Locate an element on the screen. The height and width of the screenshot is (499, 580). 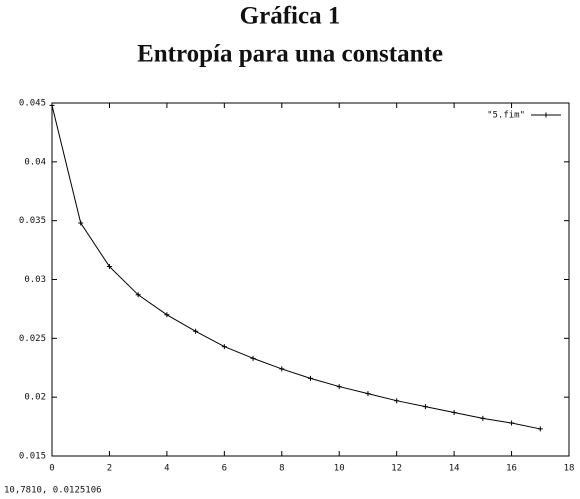
y-tick-label: 0.03 is located at coordinates (35, 280).